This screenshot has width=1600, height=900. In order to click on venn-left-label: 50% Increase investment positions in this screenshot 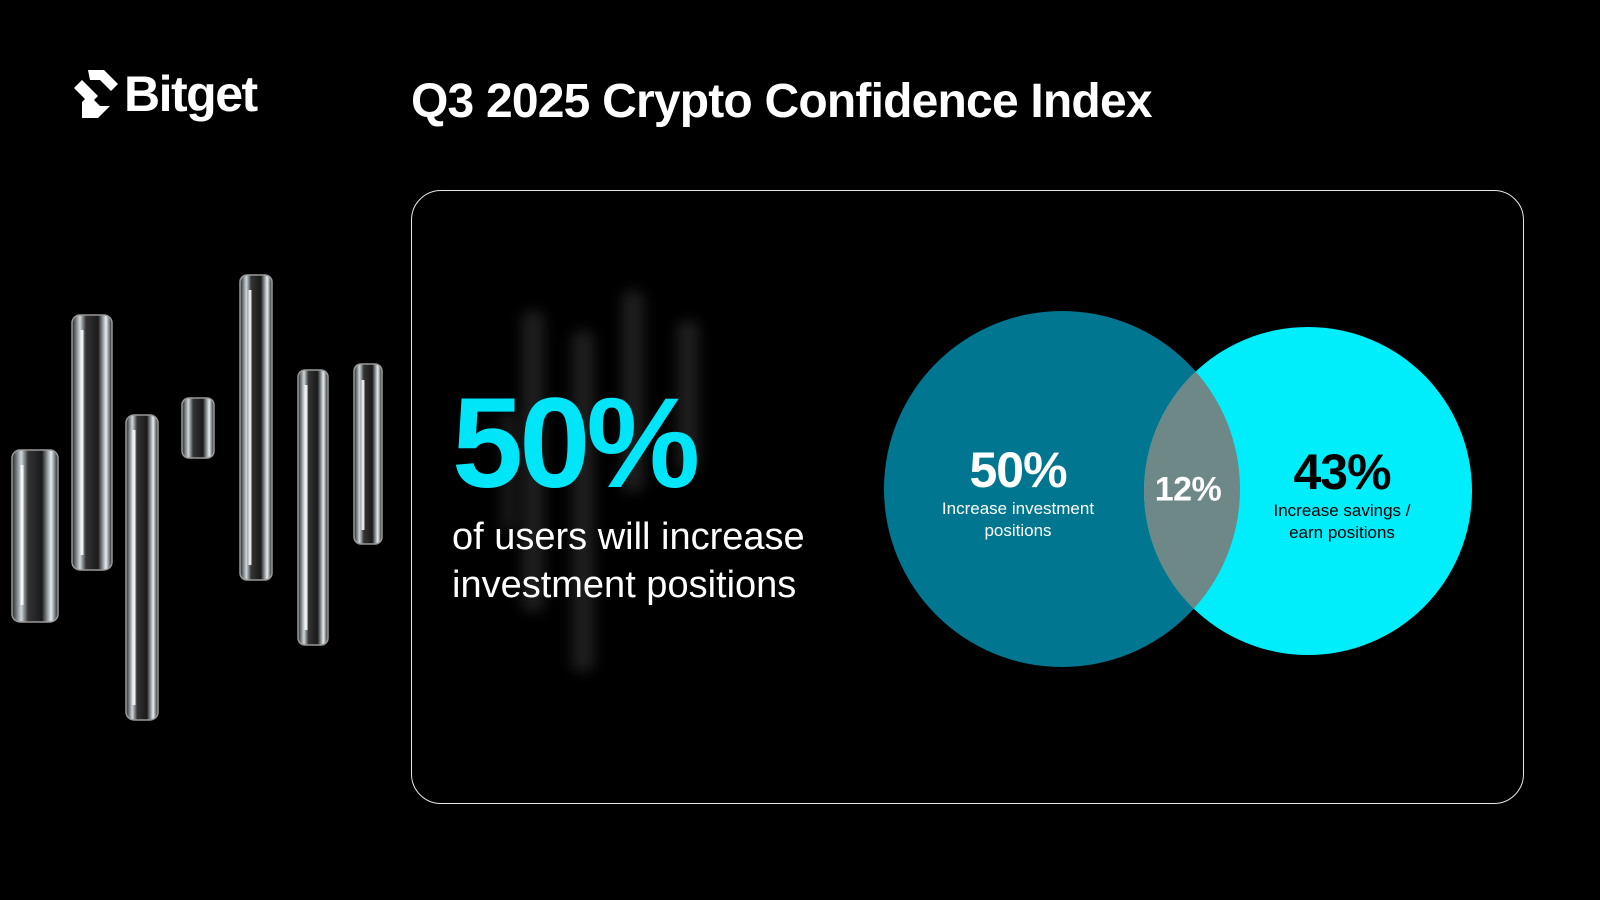, I will do `click(1018, 493)`.